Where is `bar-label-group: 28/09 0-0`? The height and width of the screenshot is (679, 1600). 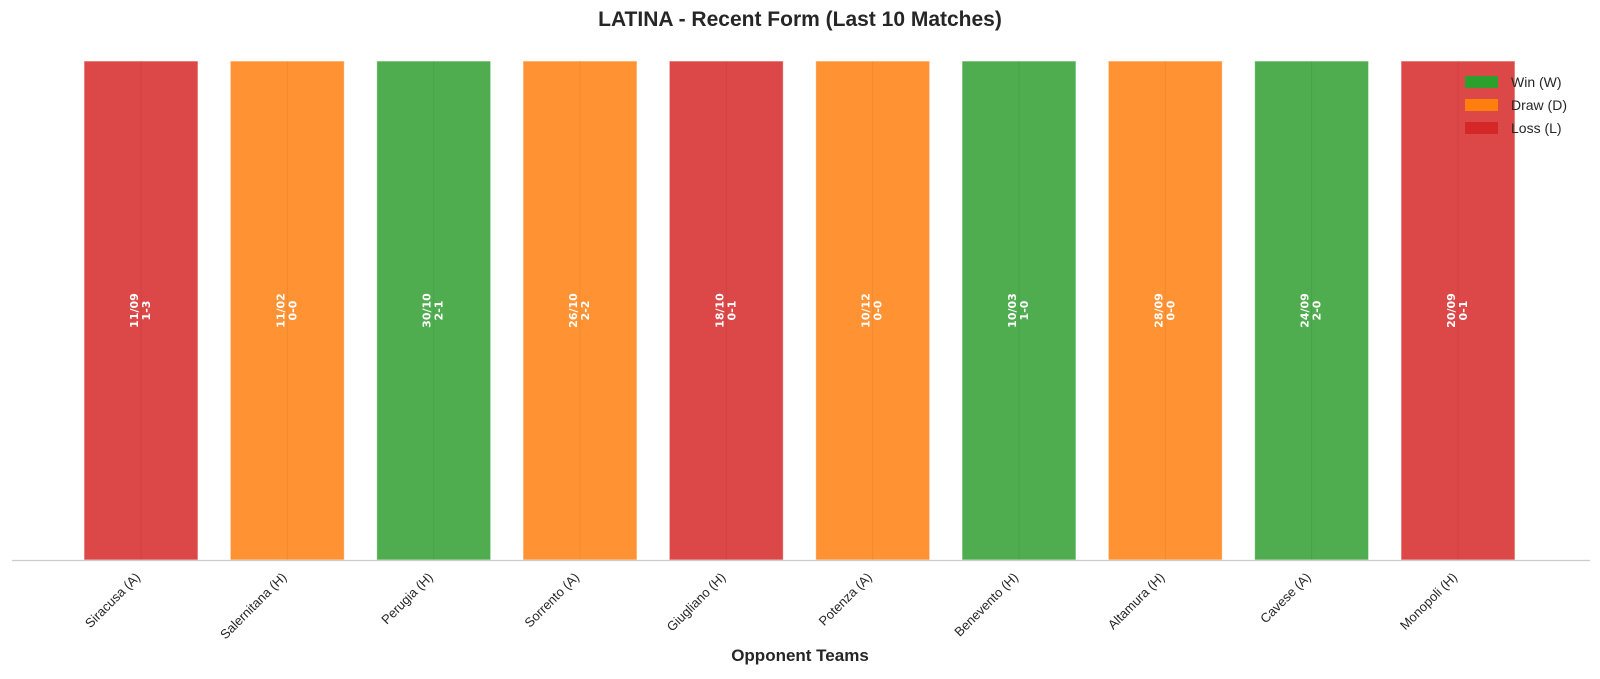 bar-label-group: 28/09 0-0 is located at coordinates (1164, 310).